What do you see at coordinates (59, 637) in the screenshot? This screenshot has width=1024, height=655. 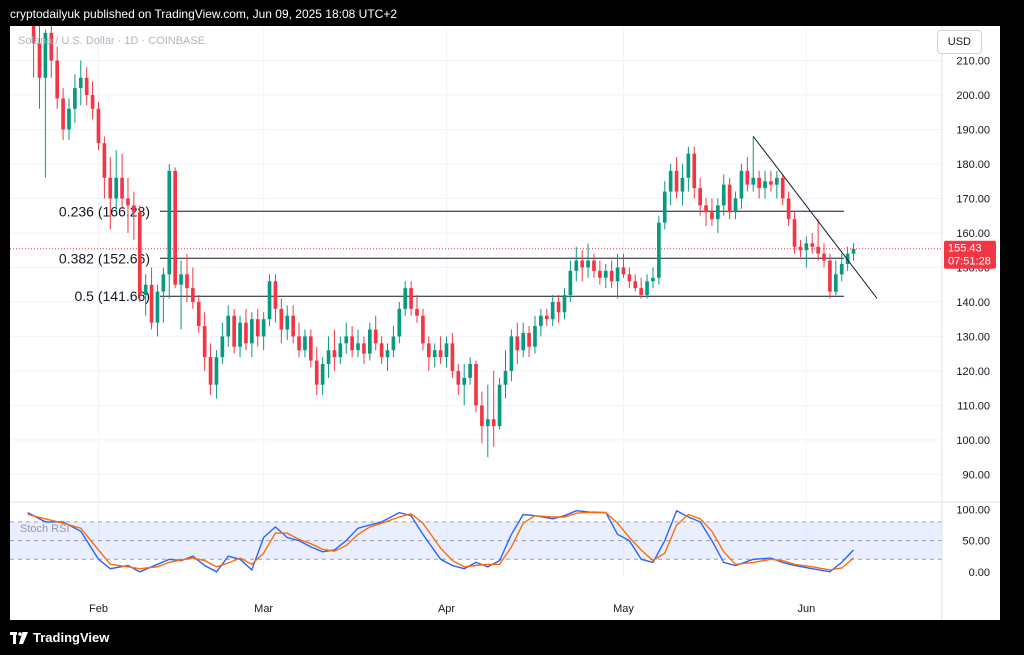 I see `tradingview-brand: TradingView` at bounding box center [59, 637].